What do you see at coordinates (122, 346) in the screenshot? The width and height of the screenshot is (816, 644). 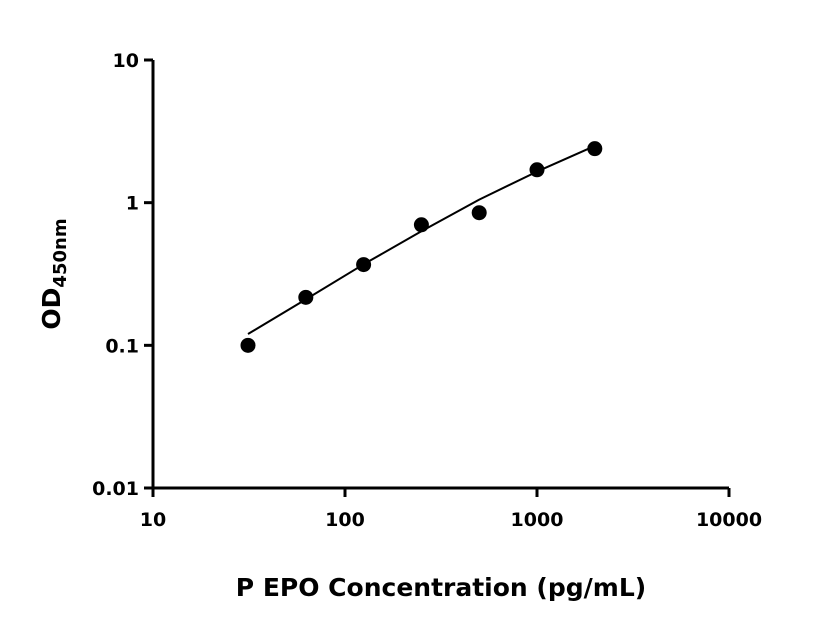 I see `y-tick-label: 0.1` at bounding box center [122, 346].